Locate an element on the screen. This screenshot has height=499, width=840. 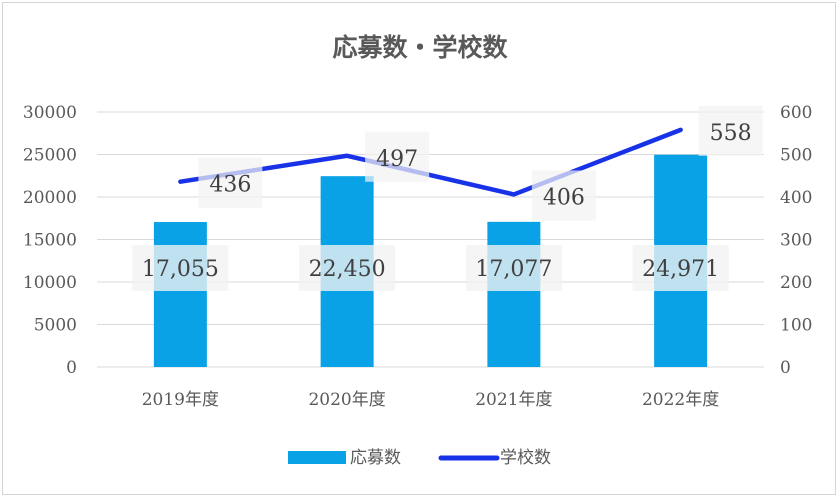
left-tick-label: 15000 is located at coordinates (50, 241).